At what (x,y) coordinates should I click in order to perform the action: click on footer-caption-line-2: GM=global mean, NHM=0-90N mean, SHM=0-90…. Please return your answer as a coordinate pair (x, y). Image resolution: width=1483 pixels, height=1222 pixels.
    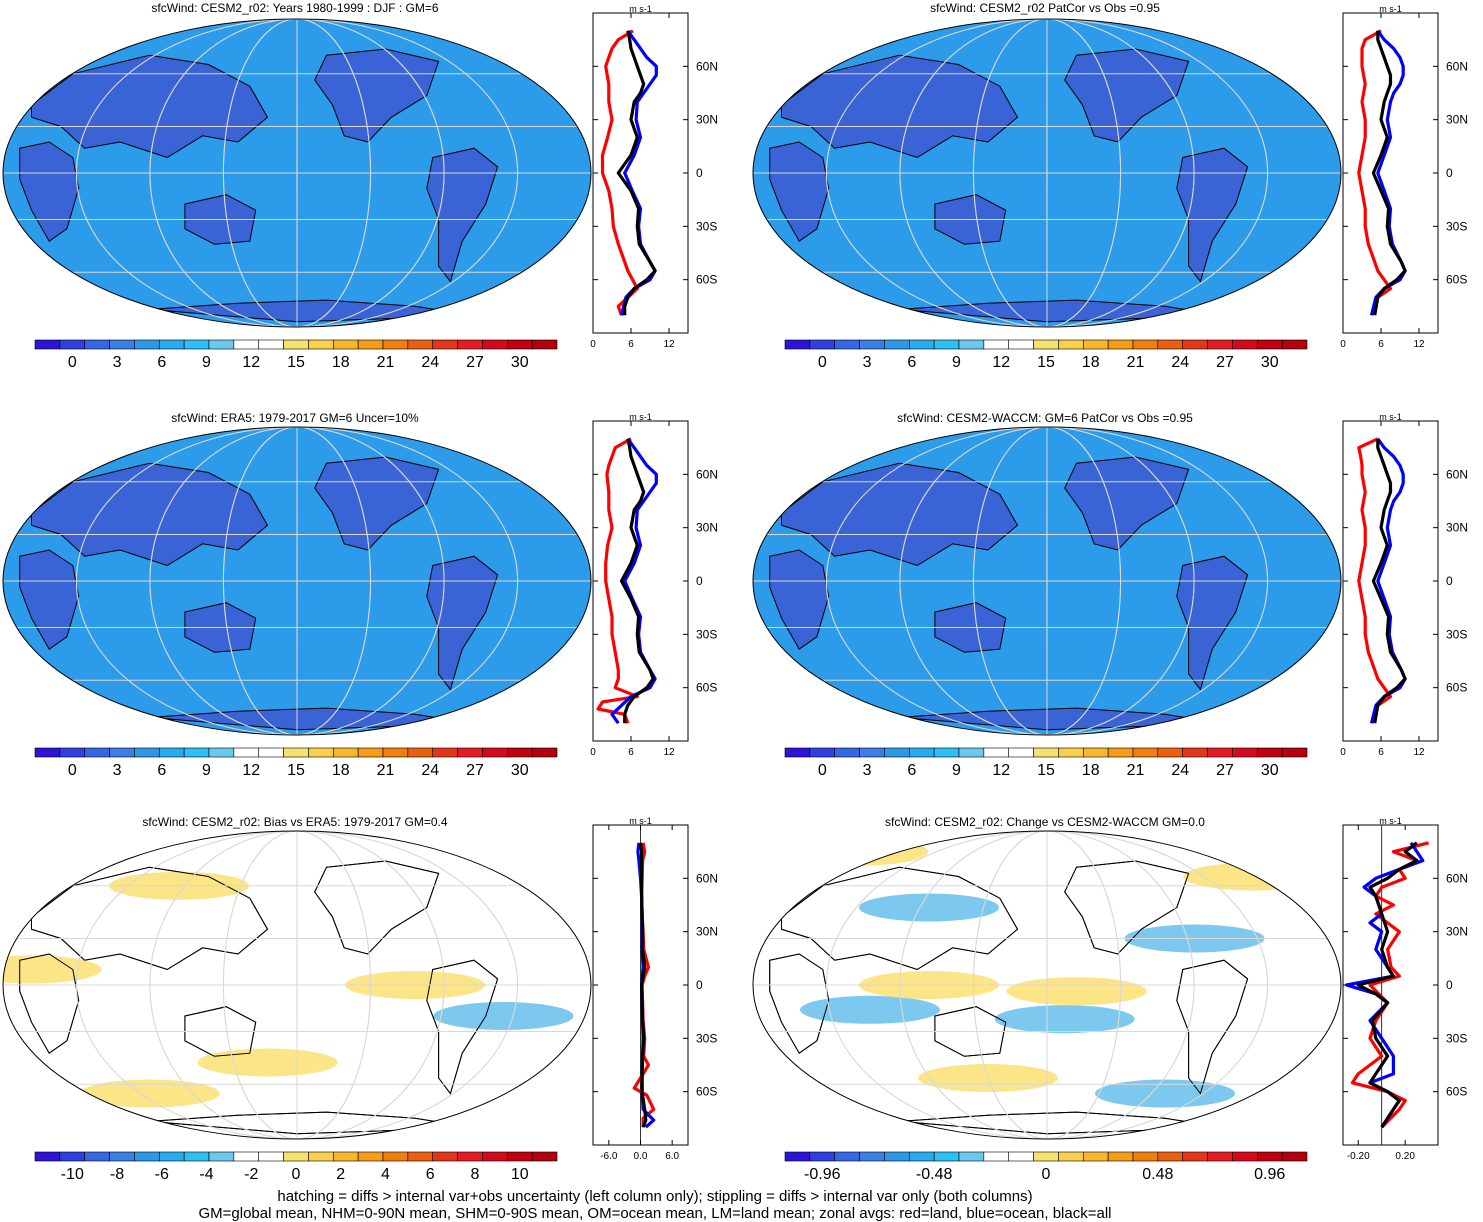
    Looking at the image, I should click on (655, 1213).